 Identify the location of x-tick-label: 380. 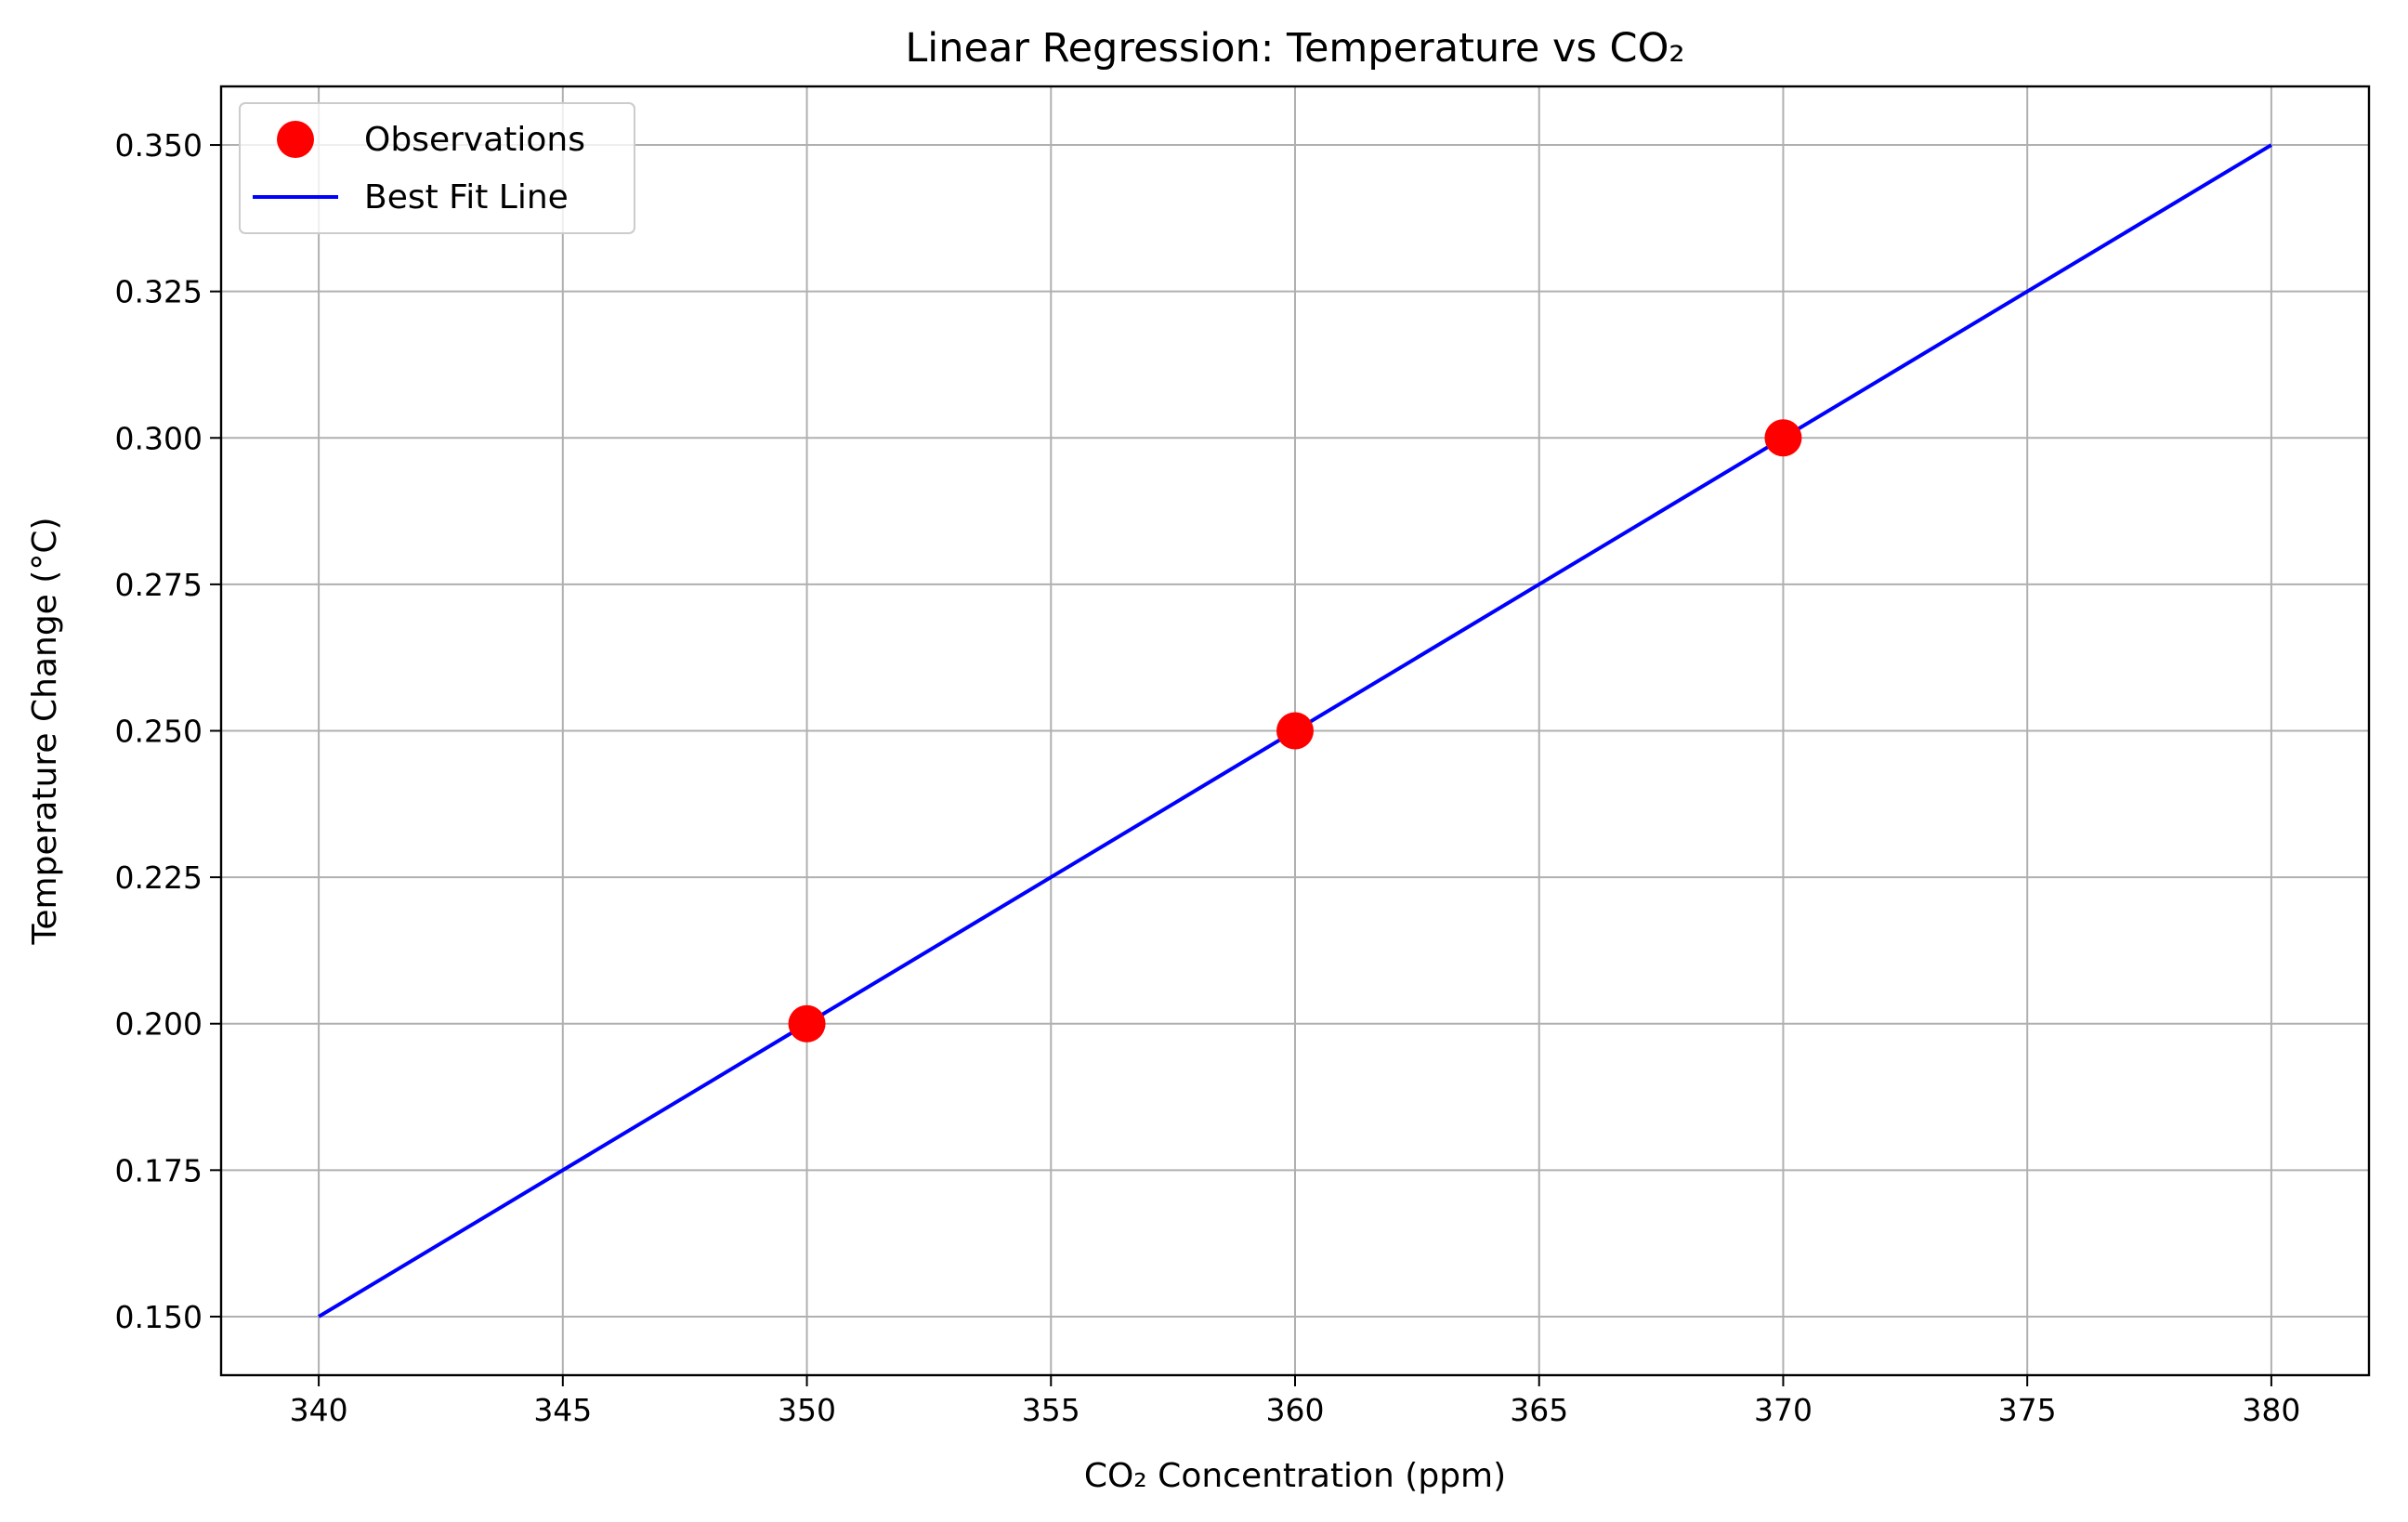
(2271, 1410).